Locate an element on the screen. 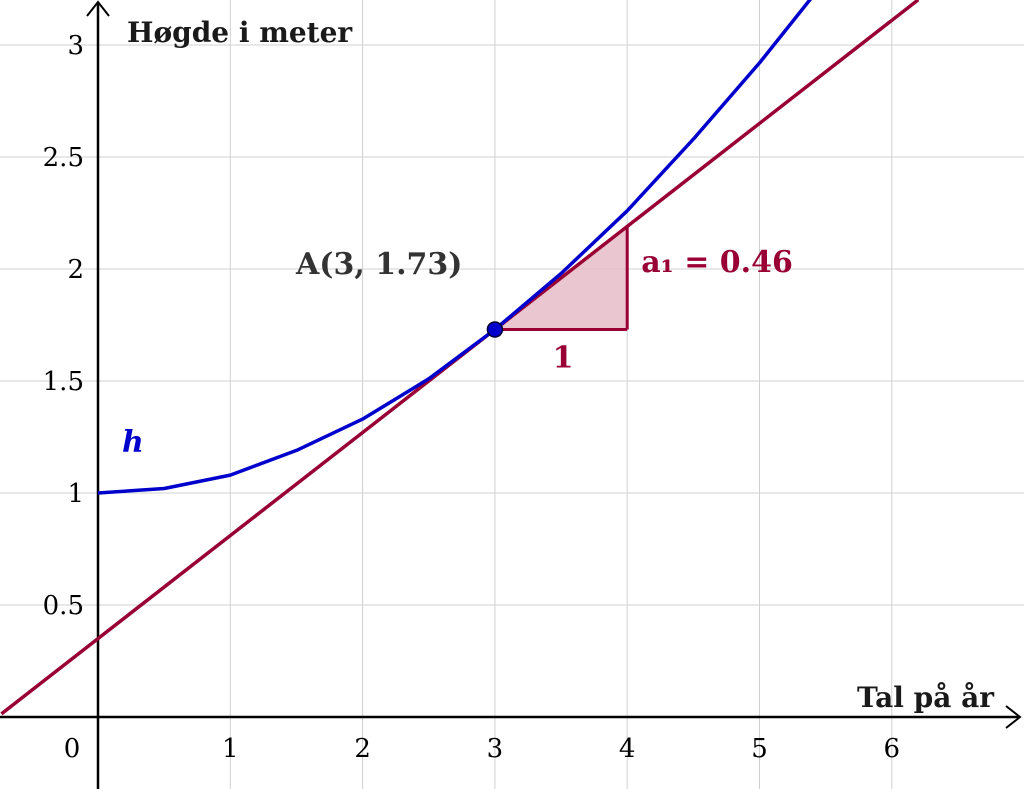 The width and height of the screenshot is (1024, 789). triangle-rise-label: a₁ = 0.46 is located at coordinates (717, 262).